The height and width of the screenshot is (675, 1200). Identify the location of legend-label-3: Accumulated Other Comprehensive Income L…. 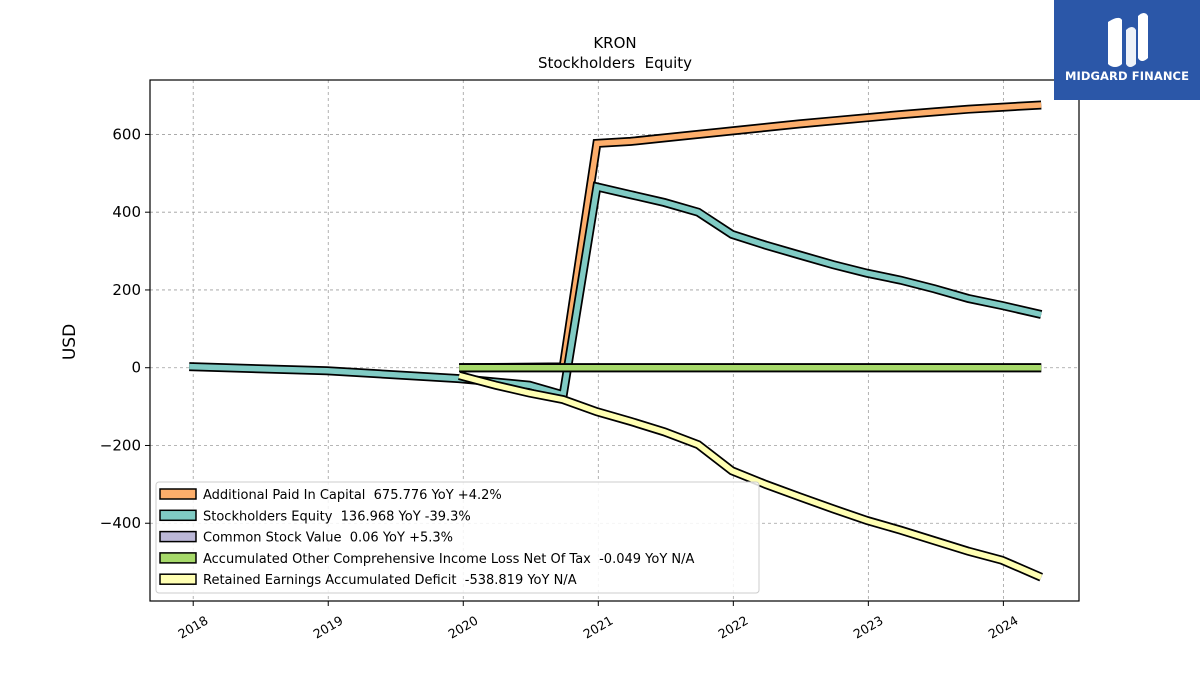
(448, 559).